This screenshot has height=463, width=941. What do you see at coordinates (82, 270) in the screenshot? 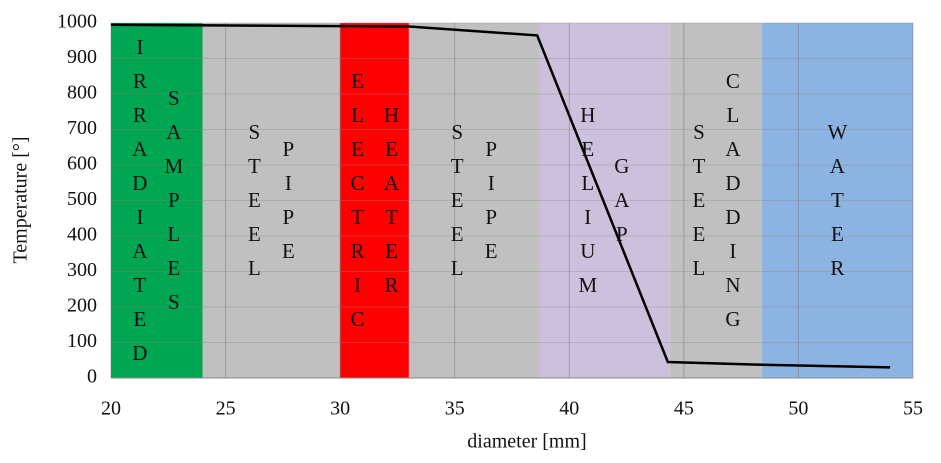
I see `y-tick-label: 300` at bounding box center [82, 270].